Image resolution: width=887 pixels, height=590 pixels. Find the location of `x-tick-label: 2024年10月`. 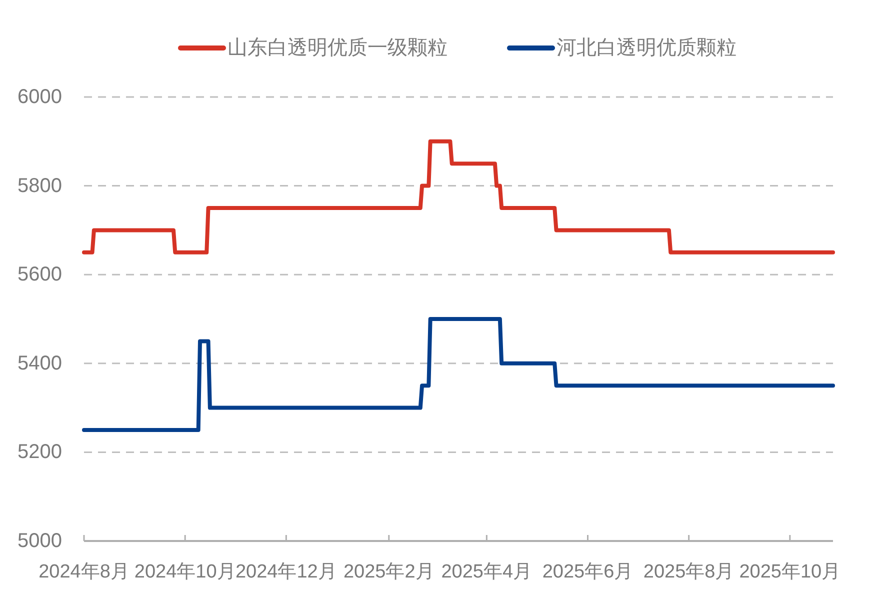

x-tick-label: 2024年10月 is located at coordinates (185, 572).